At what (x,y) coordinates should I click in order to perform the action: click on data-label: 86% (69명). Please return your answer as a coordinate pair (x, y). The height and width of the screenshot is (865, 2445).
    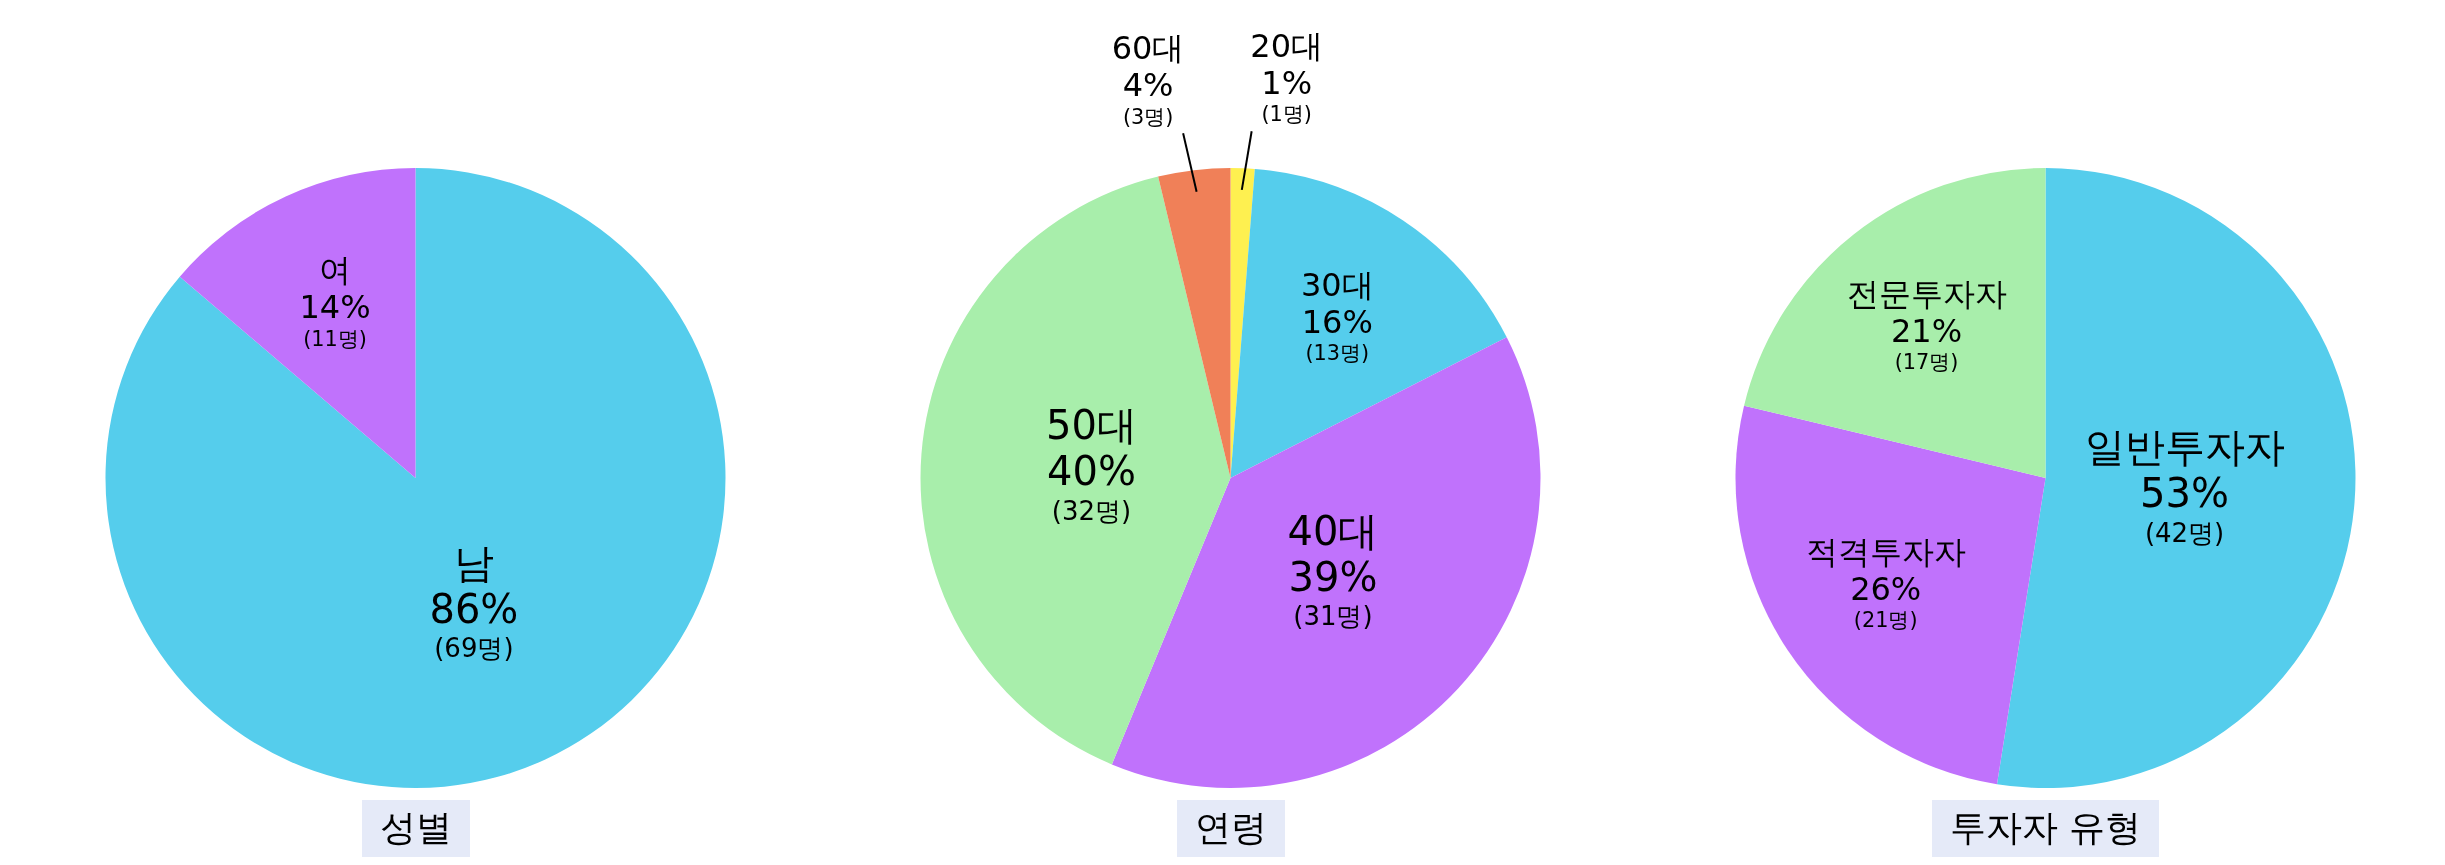
    Looking at the image, I should click on (474, 625).